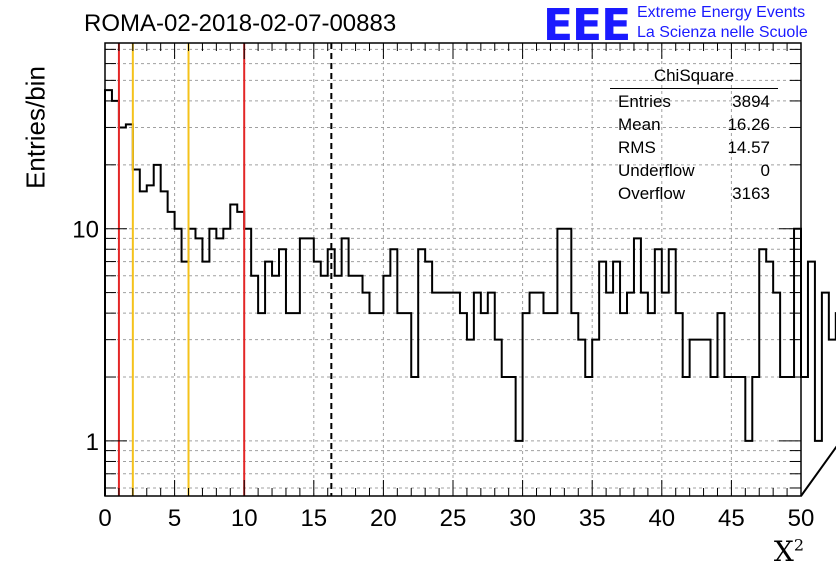 This screenshot has height=572, width=836. I want to click on x-tick-label: 0, so click(104, 518).